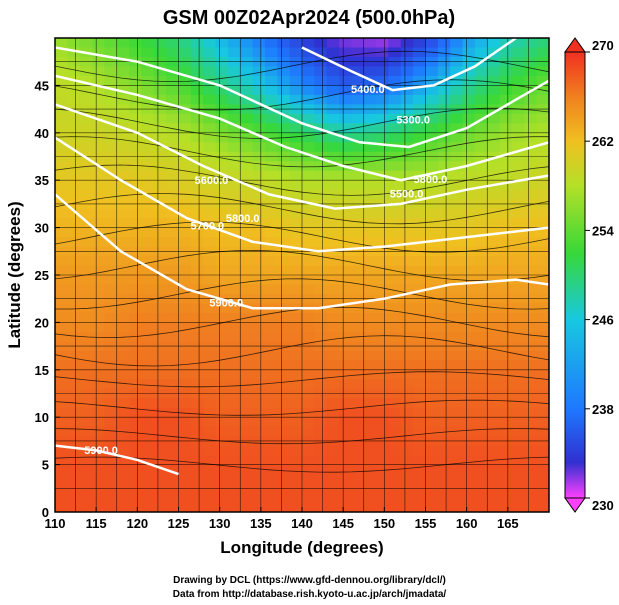  I want to click on field-cell-1979, so click(296, 507).